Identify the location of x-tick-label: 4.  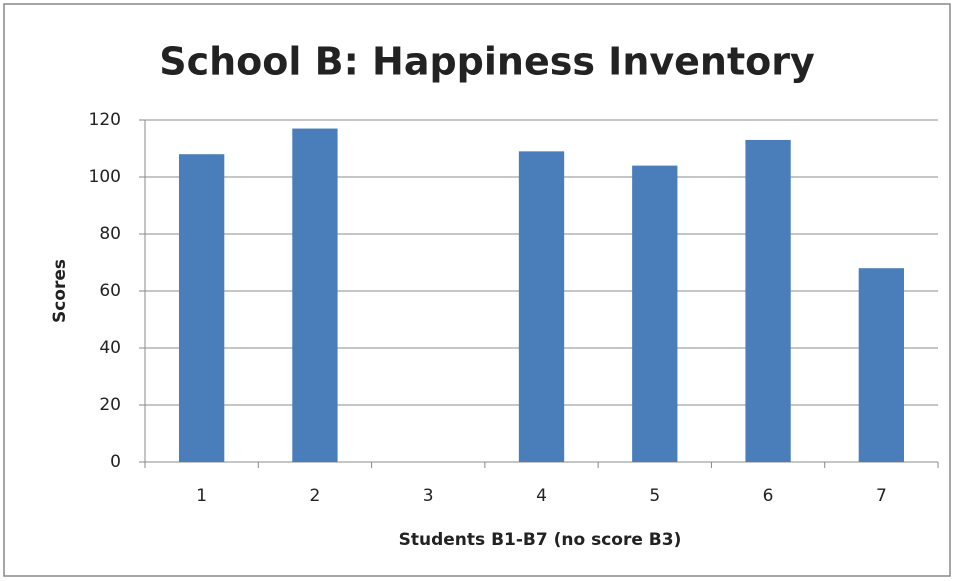
(541, 496).